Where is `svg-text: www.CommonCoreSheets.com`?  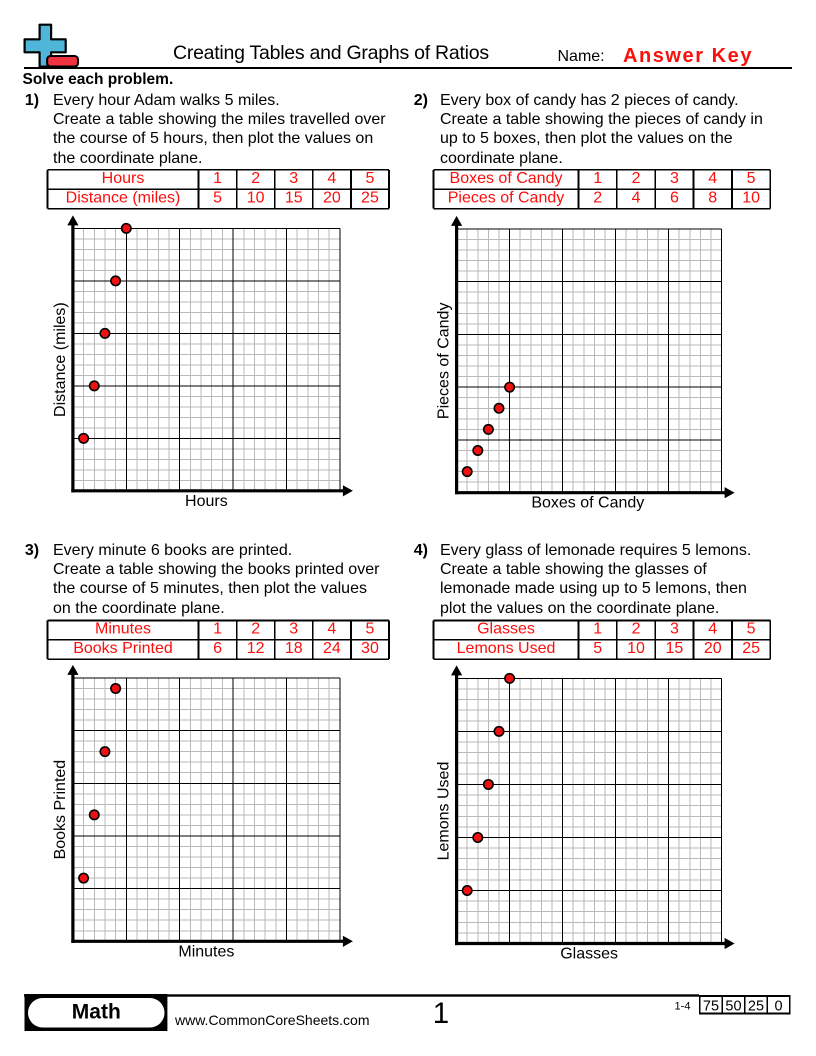 svg-text: www.CommonCoreSheets.com is located at coordinates (272, 1020).